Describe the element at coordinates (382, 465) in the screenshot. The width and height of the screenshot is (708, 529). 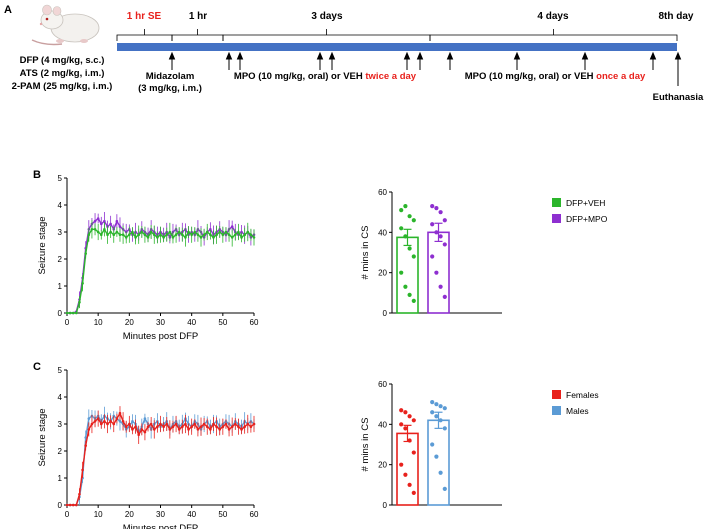
I see `y-tick-label: 20` at that location.